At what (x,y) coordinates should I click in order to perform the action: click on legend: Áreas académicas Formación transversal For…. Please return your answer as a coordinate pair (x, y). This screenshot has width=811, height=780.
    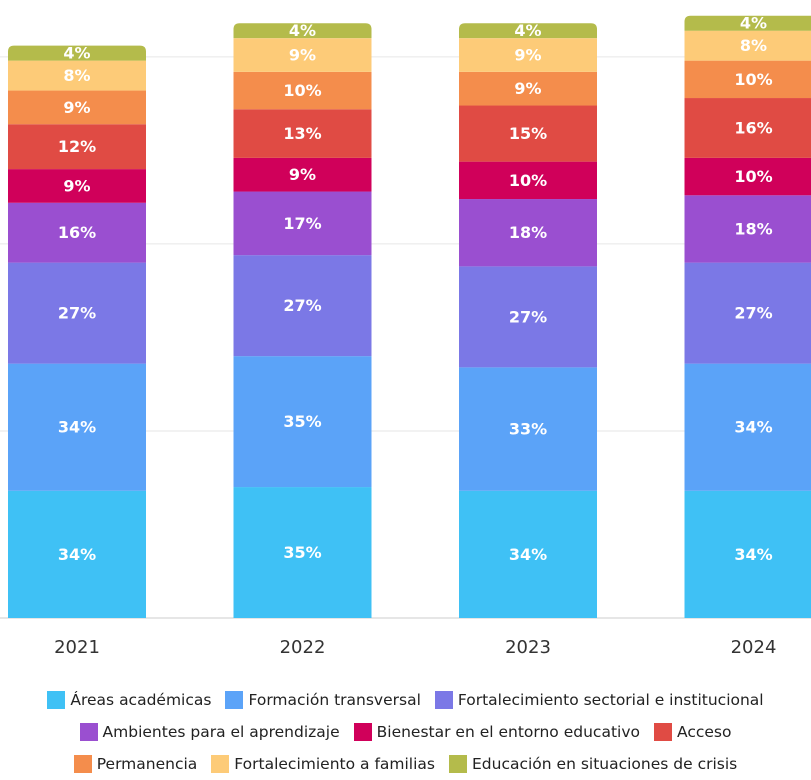
    Looking at the image, I should click on (405, 732).